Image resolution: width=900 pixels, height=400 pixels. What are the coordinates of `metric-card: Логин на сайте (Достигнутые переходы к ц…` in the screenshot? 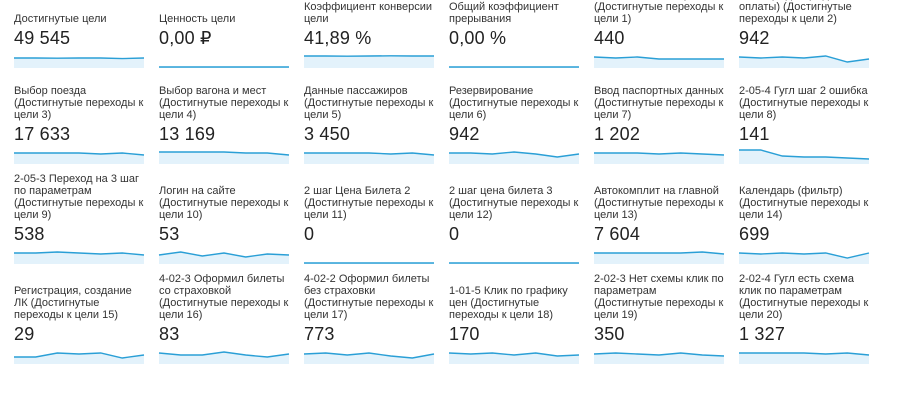 It's located at (224, 230).